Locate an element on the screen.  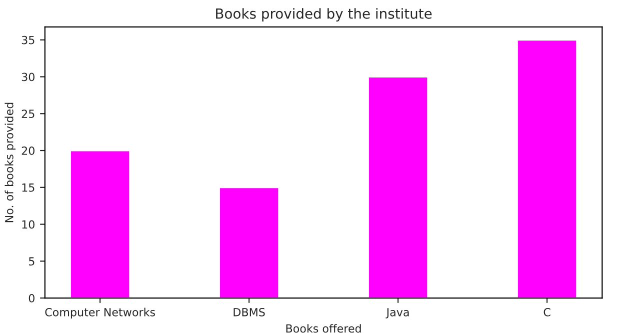
x-tick-label: DBMS is located at coordinates (249, 312).